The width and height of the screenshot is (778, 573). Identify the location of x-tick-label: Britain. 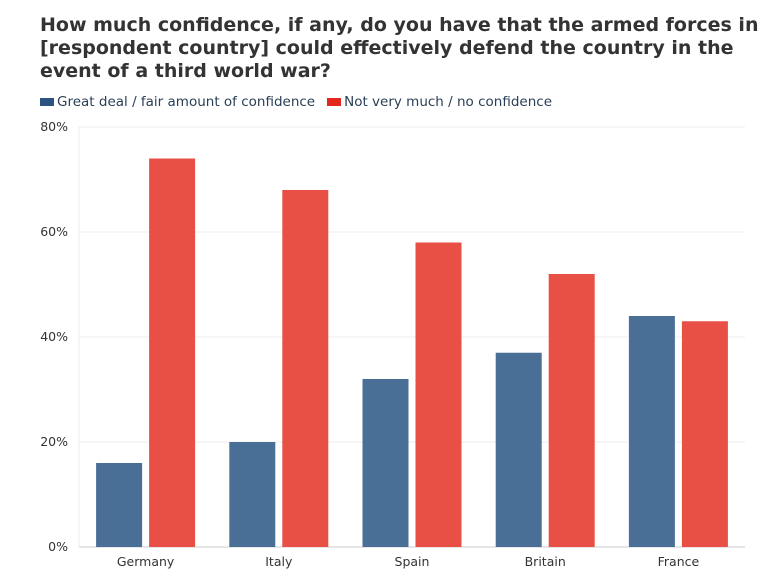
(545, 561).